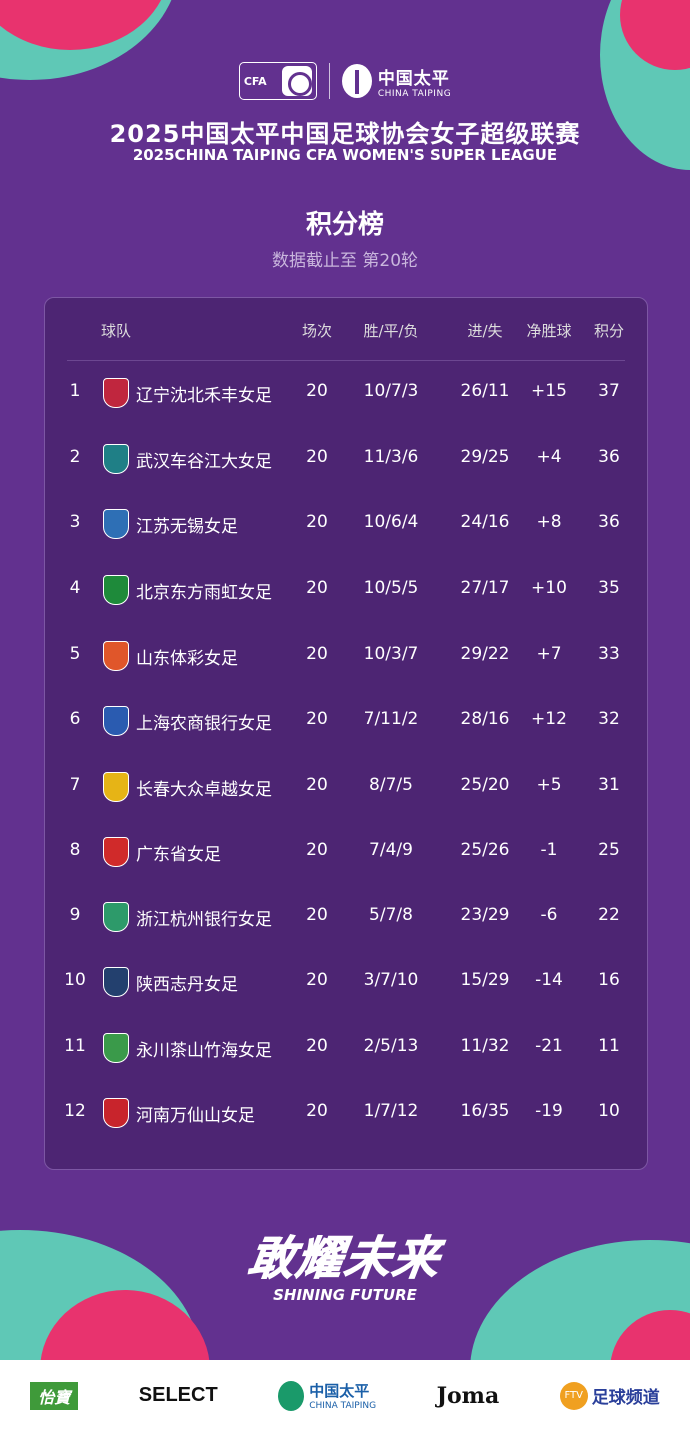 This screenshot has height=1431, width=690. I want to click on sponsor-yibao: 怡寶, so click(54, 1395).